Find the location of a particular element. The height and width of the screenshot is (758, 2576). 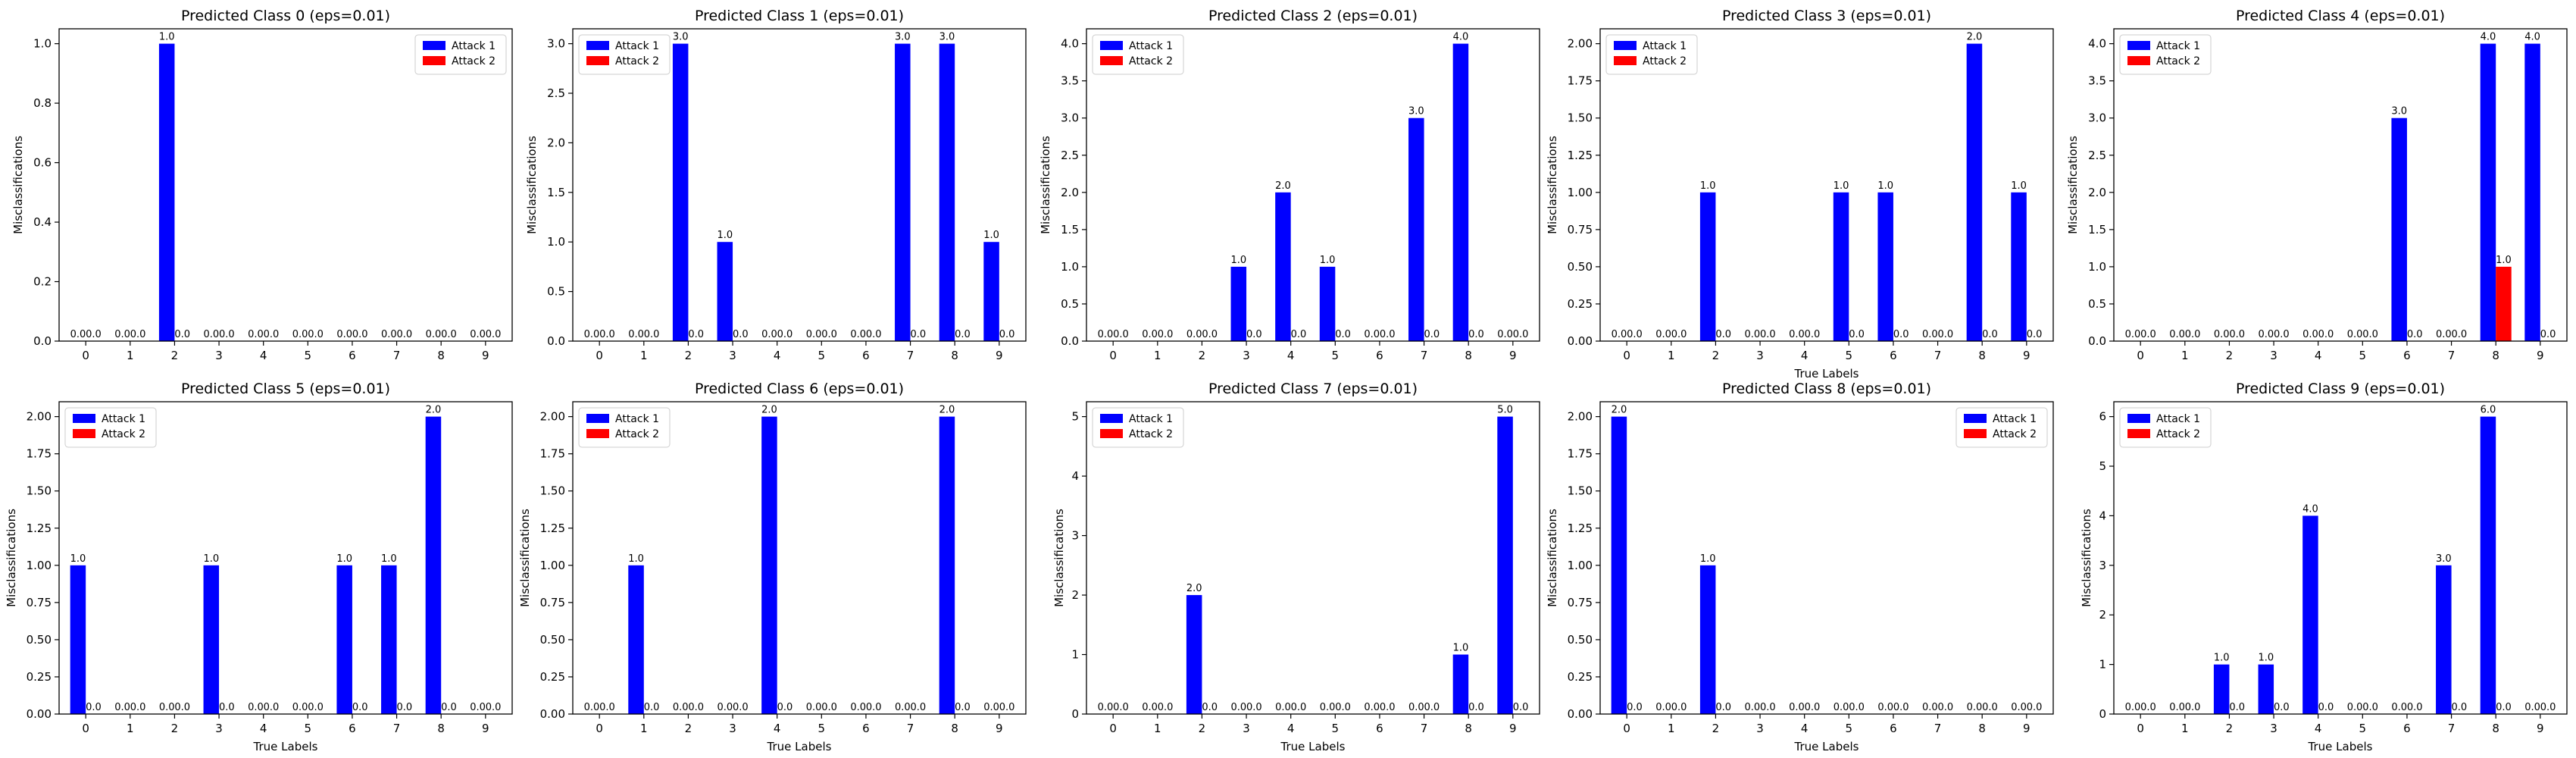

y-tick-label: 1.0 is located at coordinates (42, 44).